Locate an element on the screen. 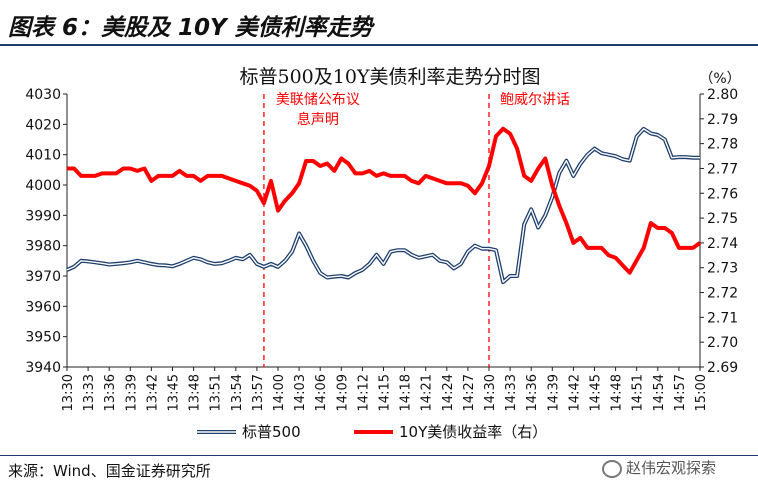  x-tick-label: 13:36 is located at coordinates (110, 392).